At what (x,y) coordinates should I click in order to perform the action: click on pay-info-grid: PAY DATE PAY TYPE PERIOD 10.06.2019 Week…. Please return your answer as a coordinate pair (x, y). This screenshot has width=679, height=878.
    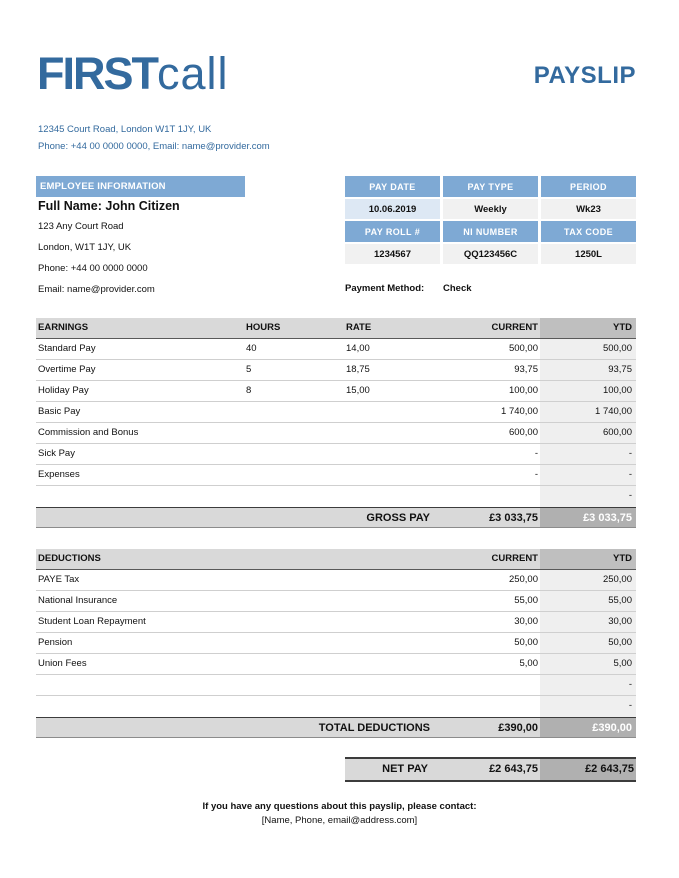
    Looking at the image, I should click on (490, 220).